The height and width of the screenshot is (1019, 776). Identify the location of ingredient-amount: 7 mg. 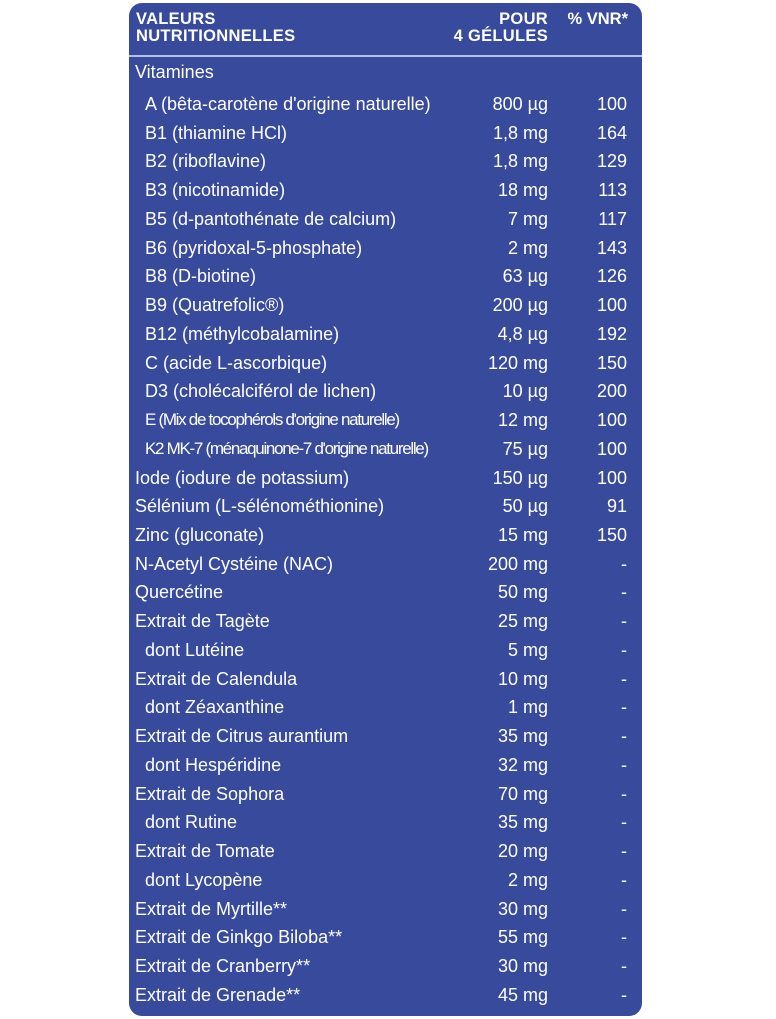
(527, 218).